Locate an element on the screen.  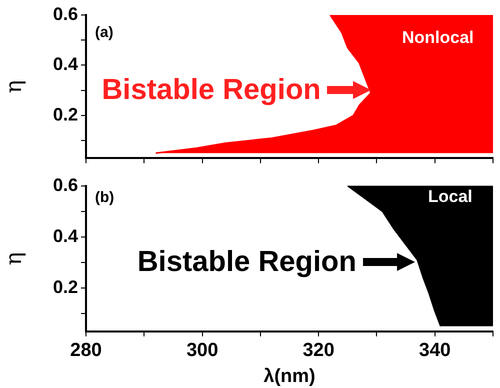
x-tick-label: 280 is located at coordinates (86, 351).